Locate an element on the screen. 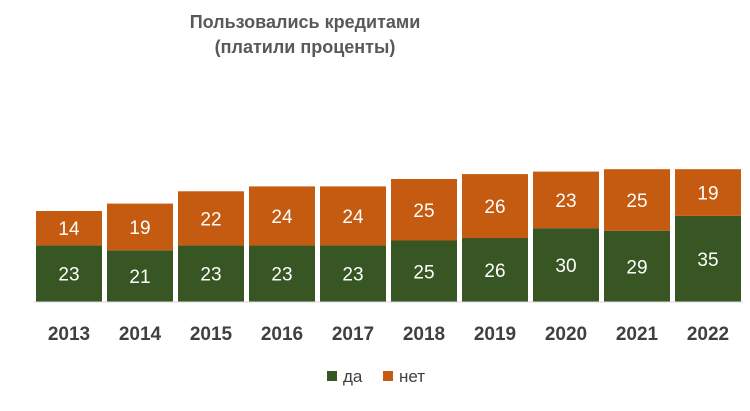  bar-net-2021 is located at coordinates (637, 200).